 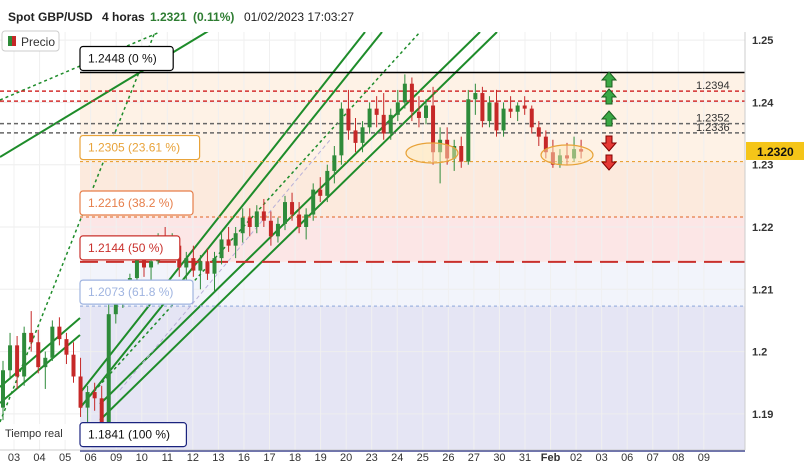 I want to click on x-tick-label: 03, so click(x=602, y=458).